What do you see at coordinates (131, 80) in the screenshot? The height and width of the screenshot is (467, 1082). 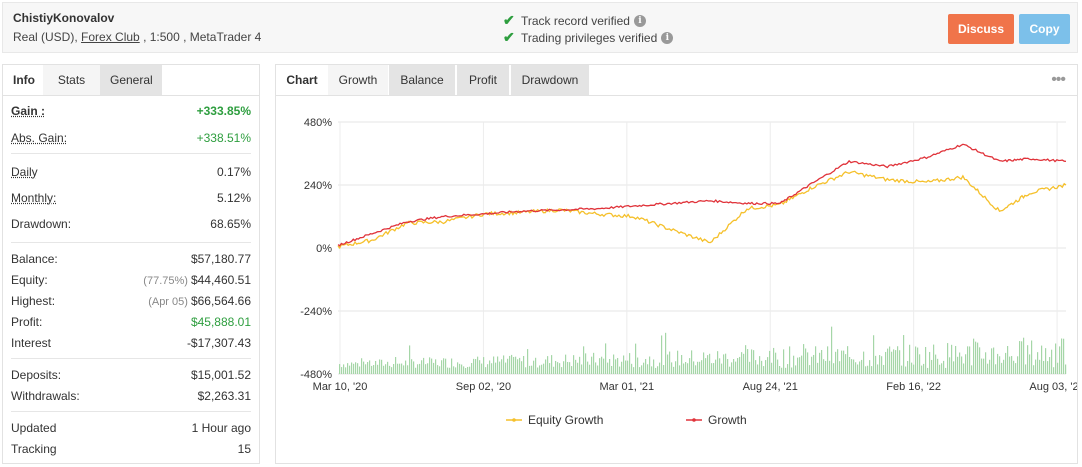 I see `tab-general: General` at bounding box center [131, 80].